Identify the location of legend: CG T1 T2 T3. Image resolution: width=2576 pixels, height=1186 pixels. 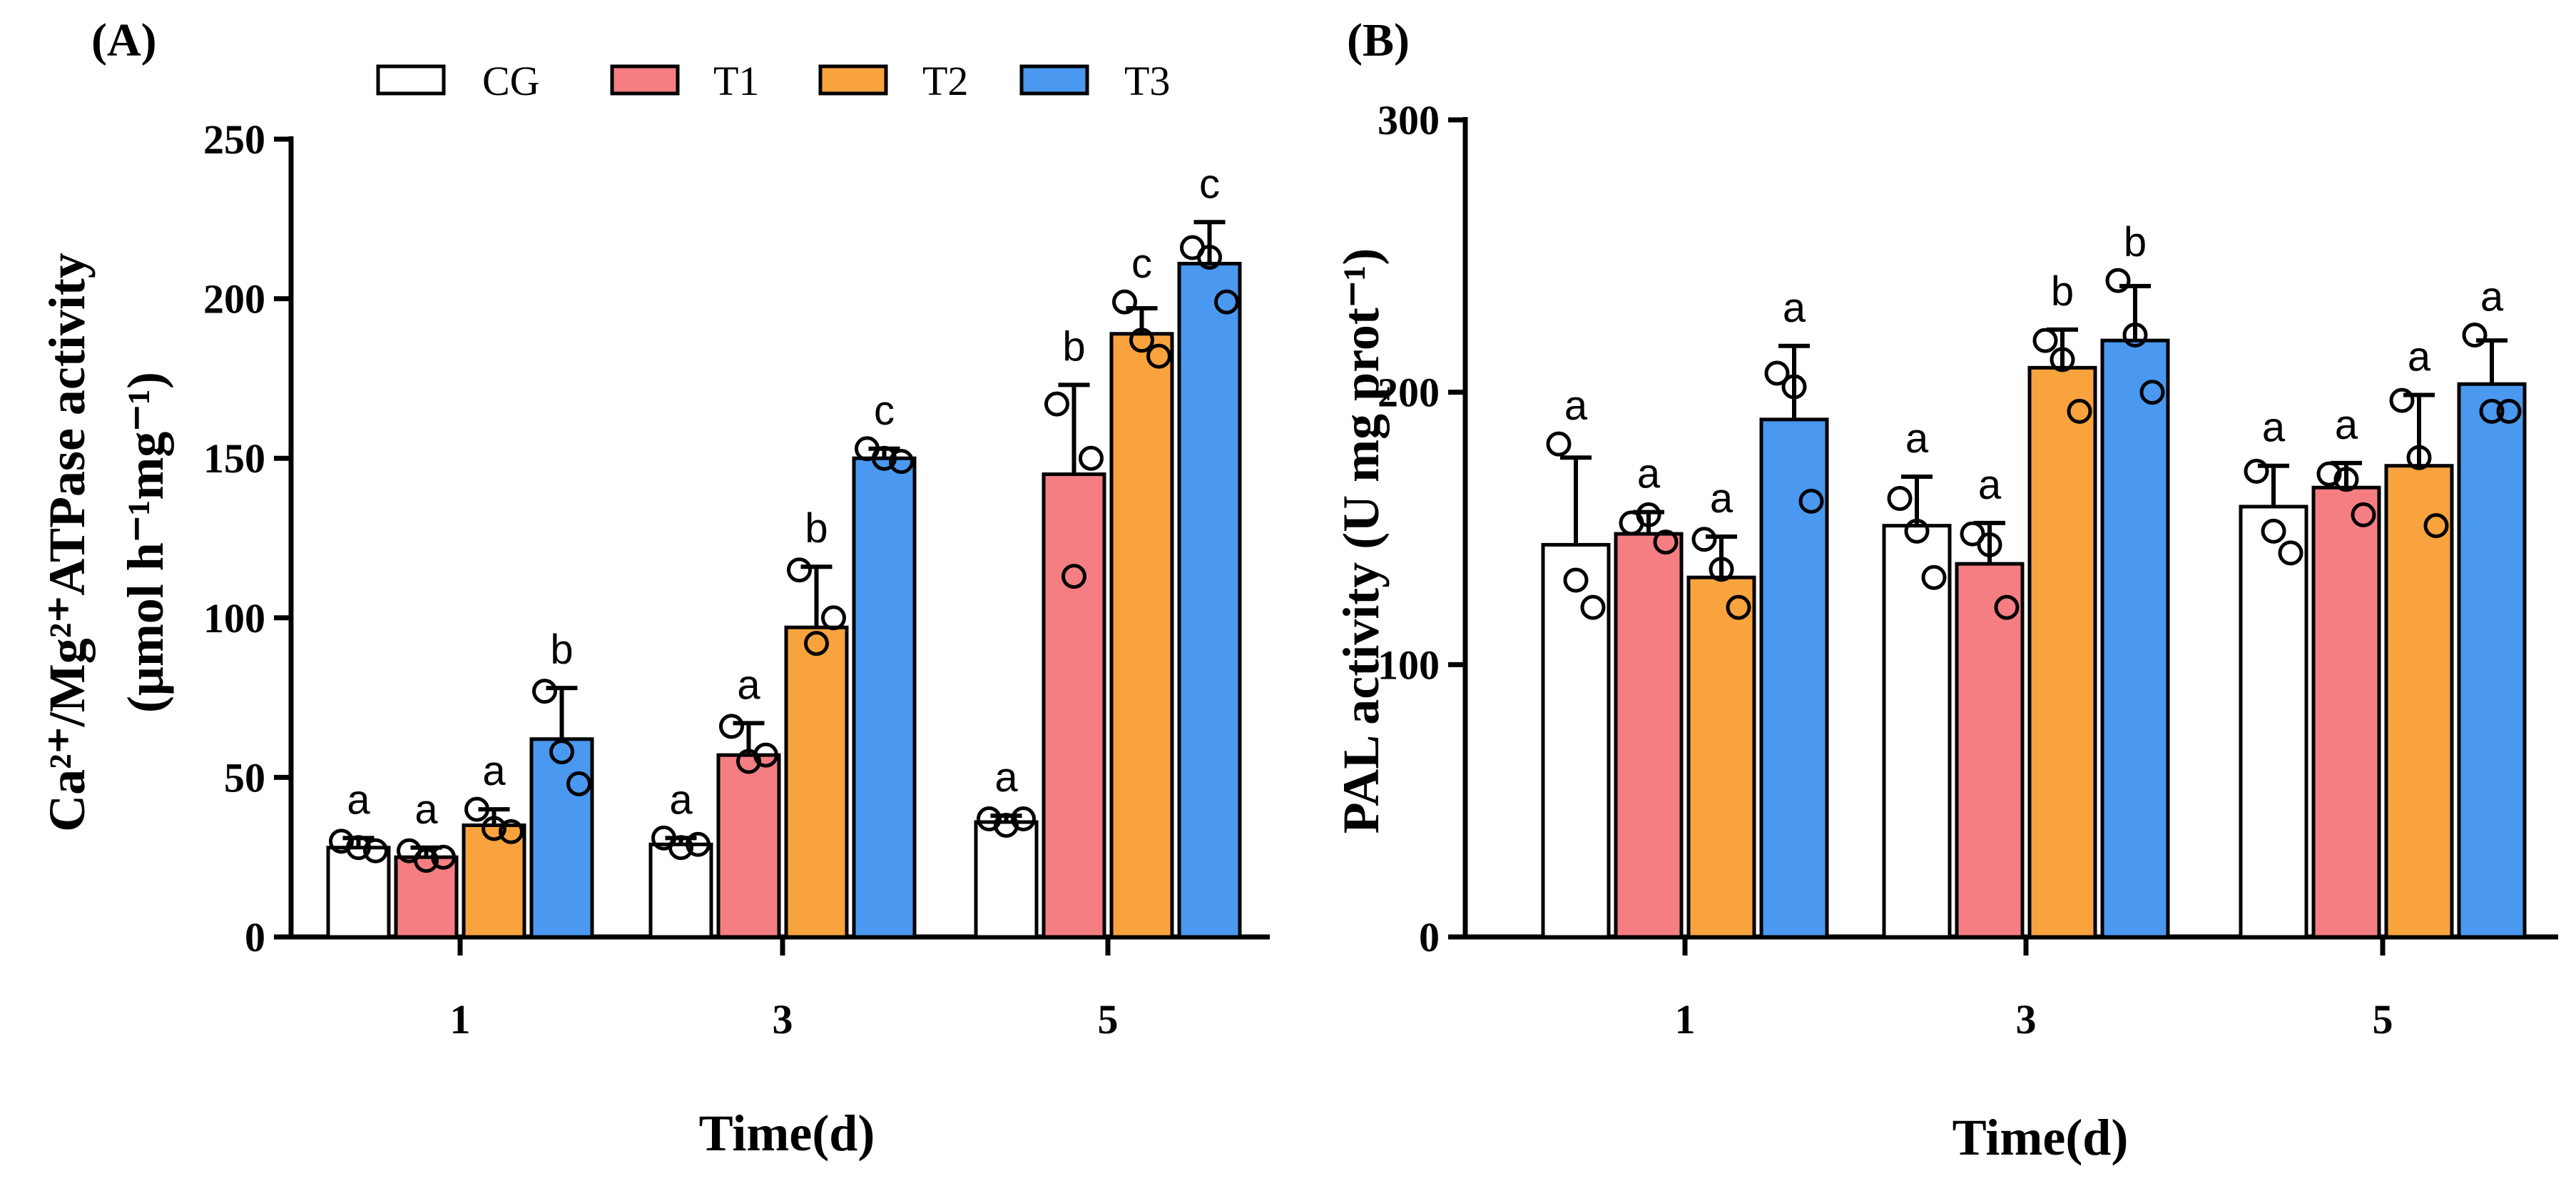
(773, 81).